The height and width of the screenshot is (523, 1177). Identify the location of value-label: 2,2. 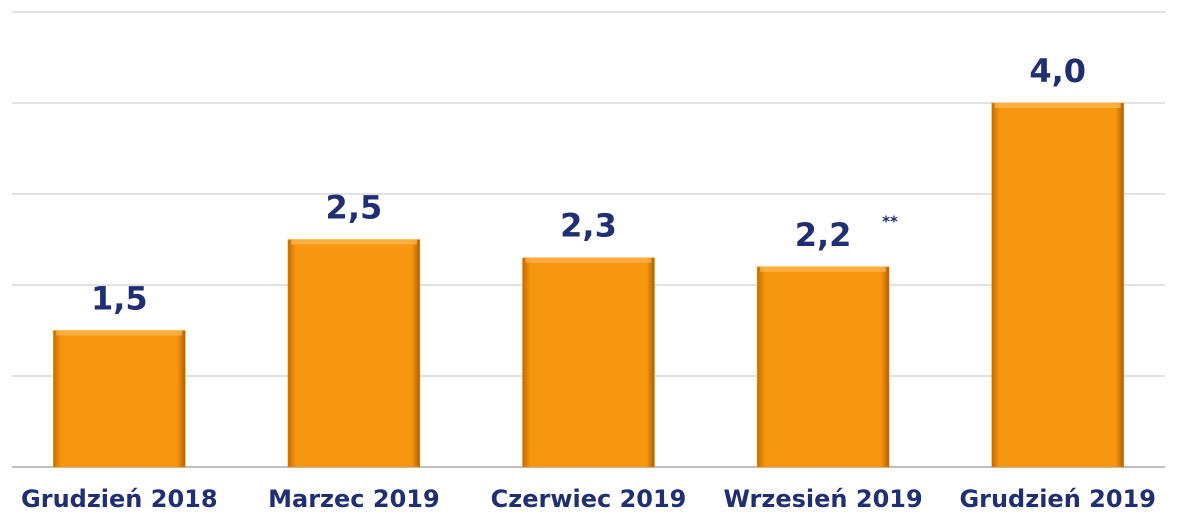
(823, 235).